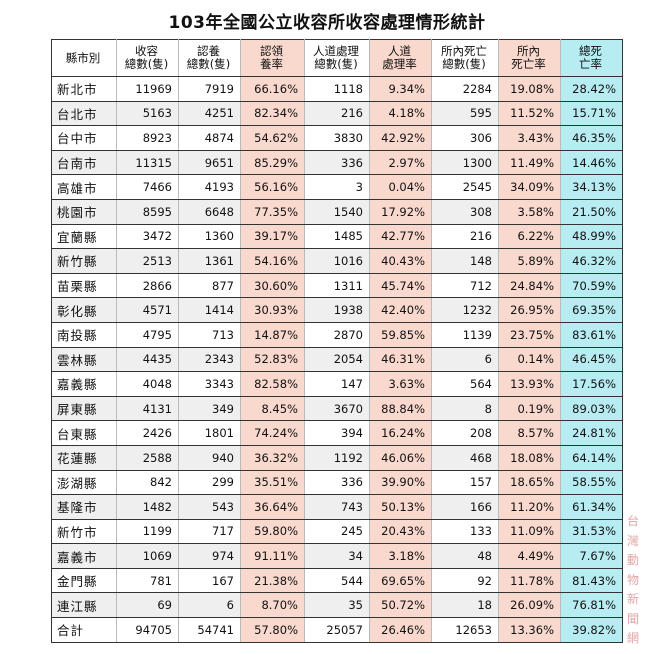 The image size is (654, 654). Describe the element at coordinates (84, 187) in the screenshot. I see `cell-county: 高雄市` at that location.